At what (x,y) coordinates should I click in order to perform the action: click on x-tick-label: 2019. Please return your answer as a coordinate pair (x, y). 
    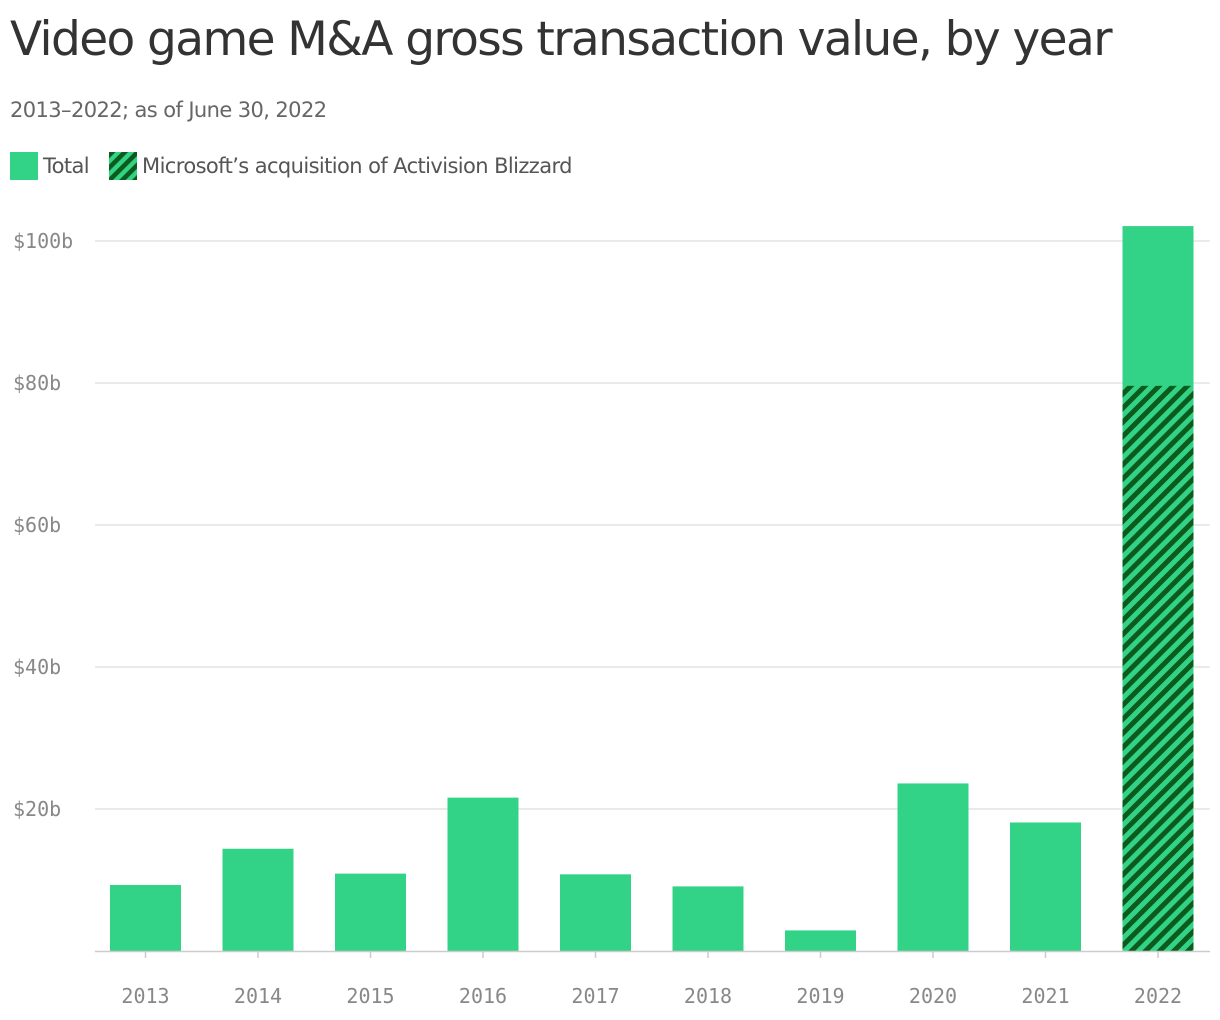
    Looking at the image, I should click on (820, 996).